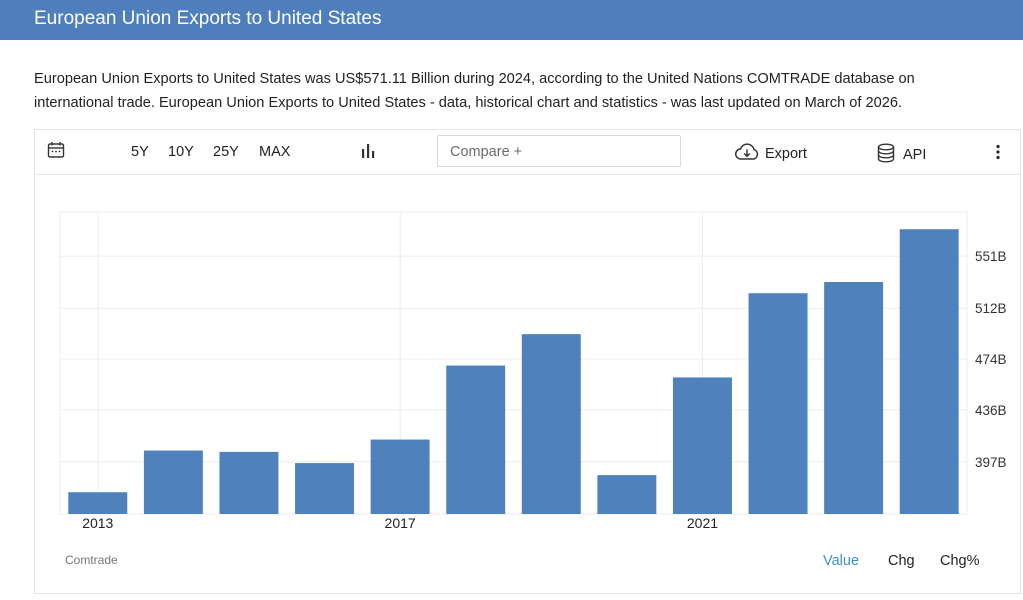  I want to click on export-button: Export, so click(770, 152).